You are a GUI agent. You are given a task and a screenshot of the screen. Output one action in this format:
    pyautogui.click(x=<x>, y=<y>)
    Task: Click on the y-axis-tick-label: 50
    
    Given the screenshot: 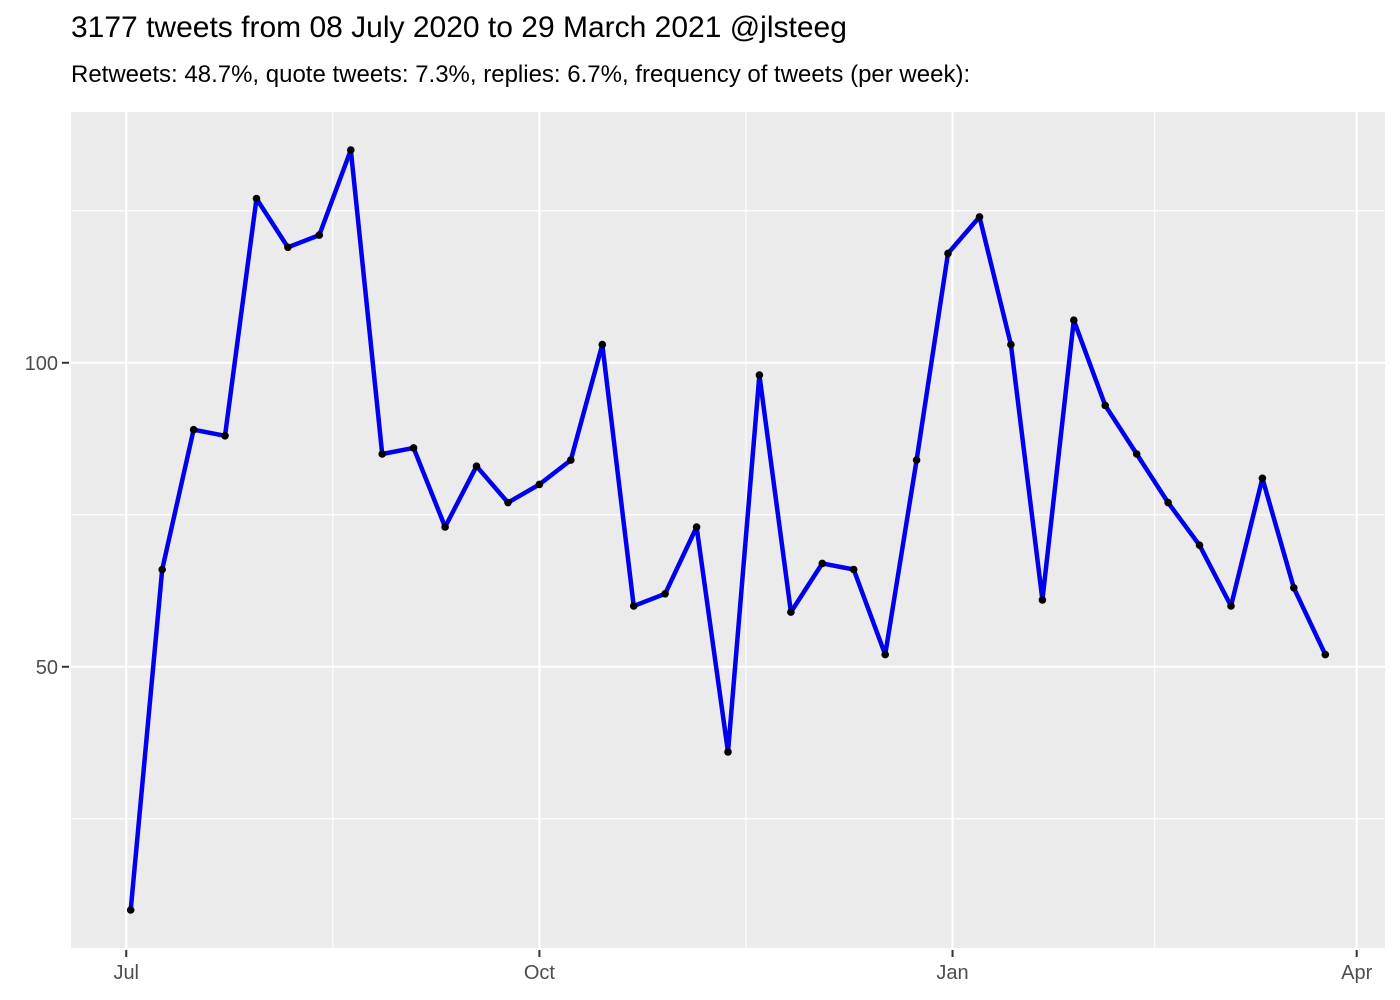 What is the action you would take?
    pyautogui.click(x=47, y=668)
    